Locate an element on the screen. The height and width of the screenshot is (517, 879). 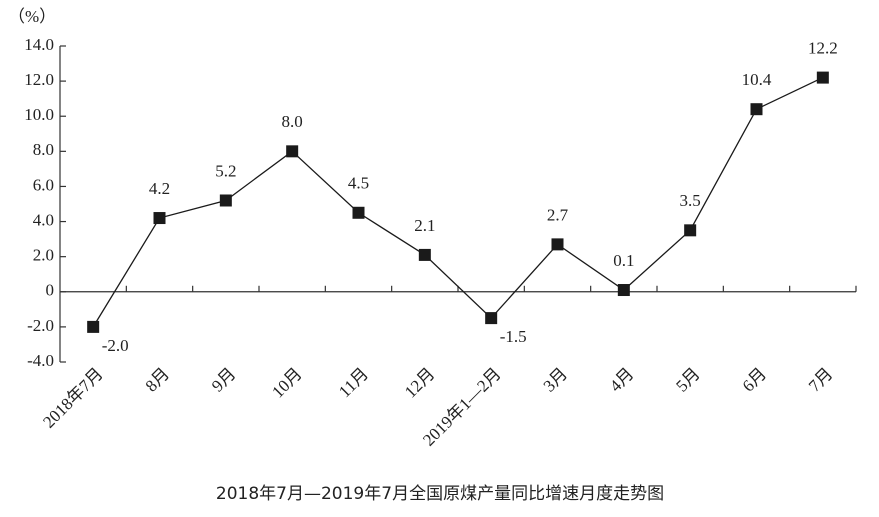
y-tick-label: 4.0 is located at coordinates (43, 219).